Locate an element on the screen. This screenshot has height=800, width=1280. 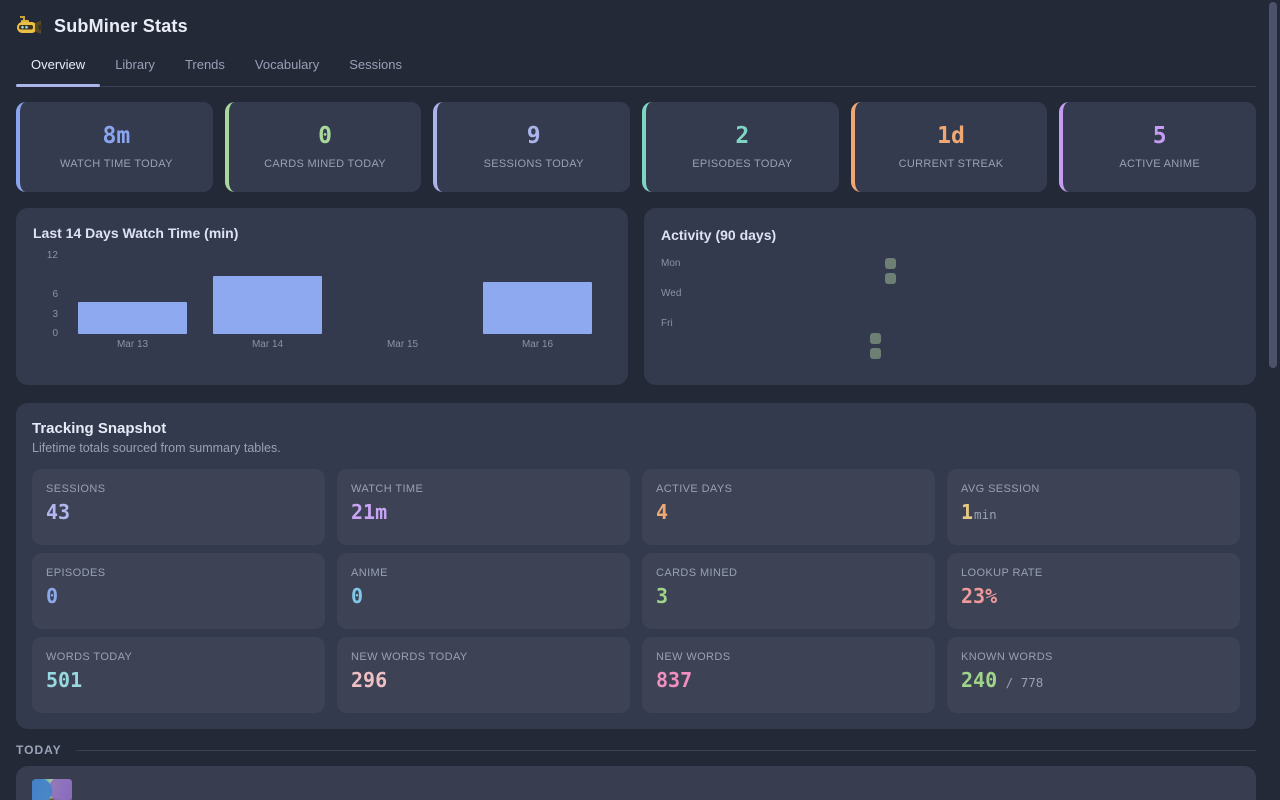
cell-value: 240 / 778 is located at coordinates (1002, 680).